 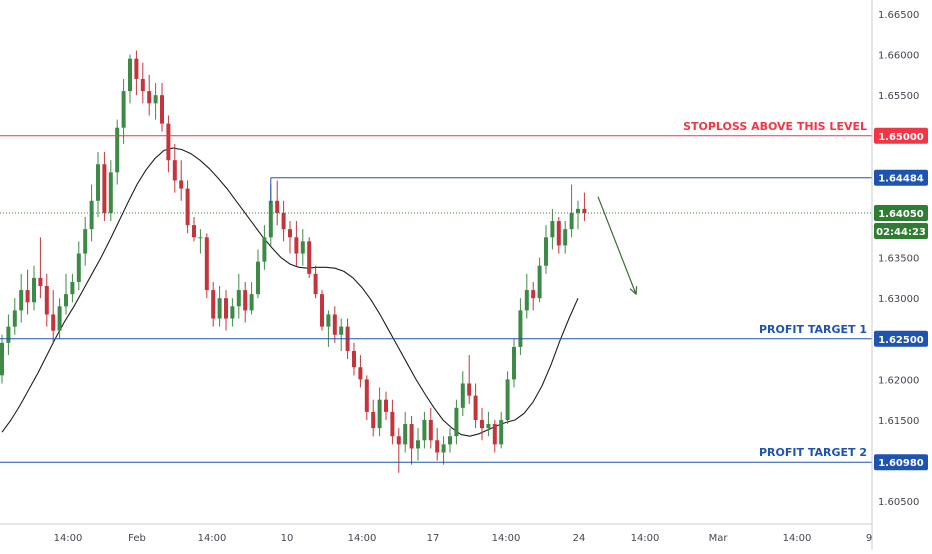 What do you see at coordinates (813, 329) in the screenshot?
I see `profit-target-1-annotation: PROFIT TARGET 1` at bounding box center [813, 329].